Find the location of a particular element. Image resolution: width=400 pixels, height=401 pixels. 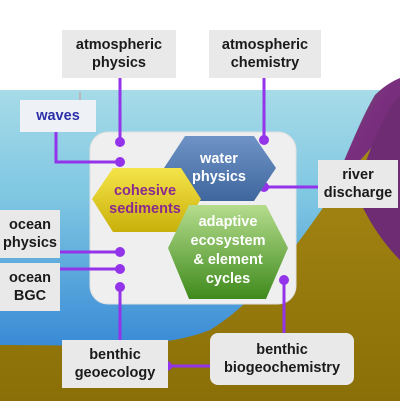

adaptive-ecosystem-label: adaptive ecosystem & element cycles is located at coordinates (228, 250).